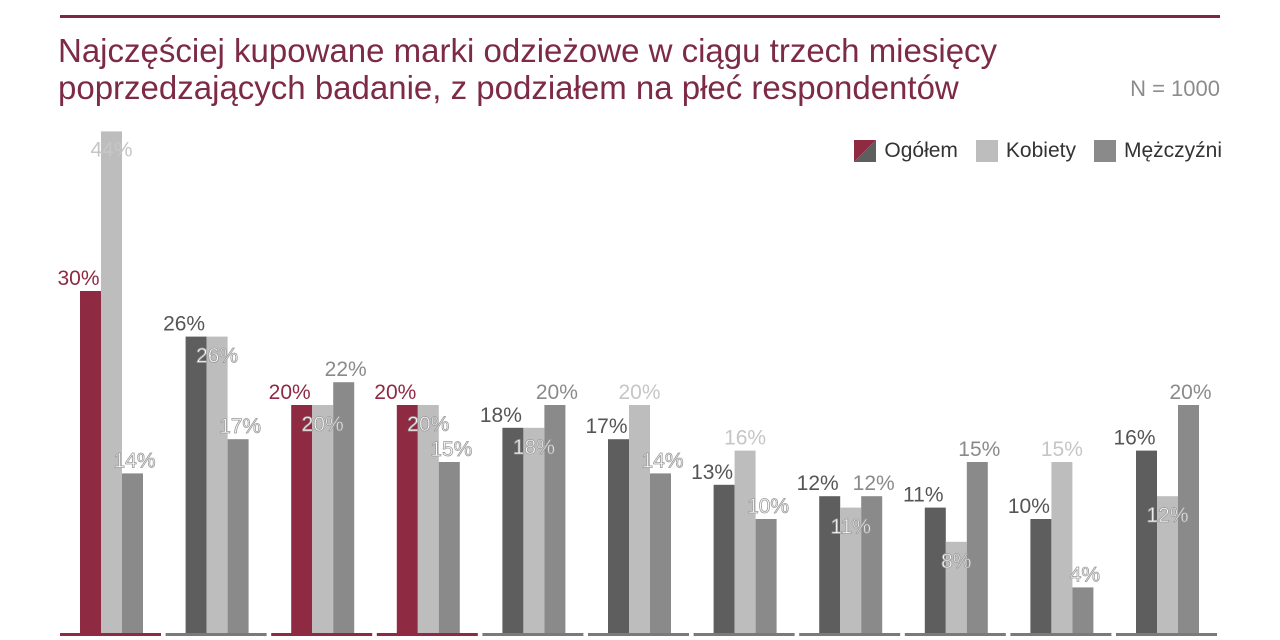 This screenshot has height=640, width=1280. What do you see at coordinates (956, 561) in the screenshot?
I see `data-label: 8%` at bounding box center [956, 561].